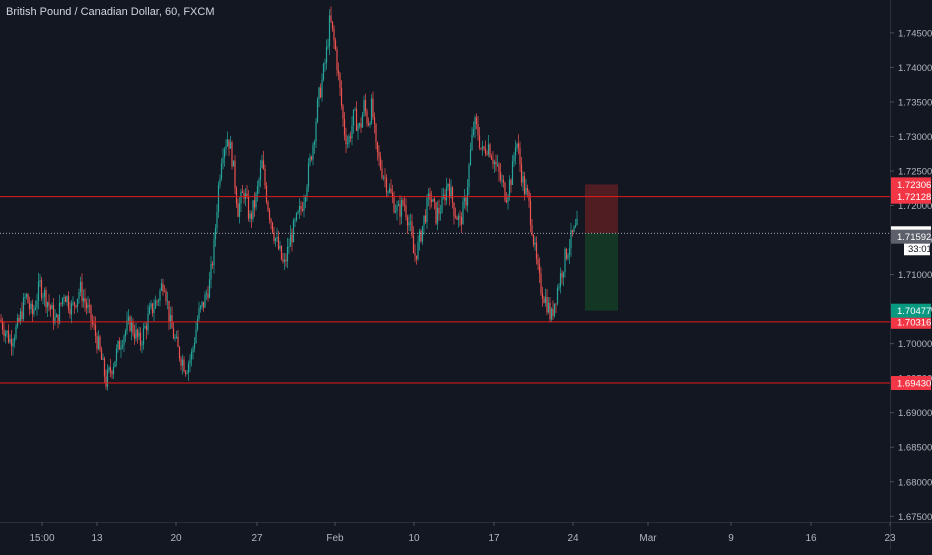 The image size is (932, 555). Describe the element at coordinates (414, 538) in the screenshot. I see `x-tick-label: 10` at that location.